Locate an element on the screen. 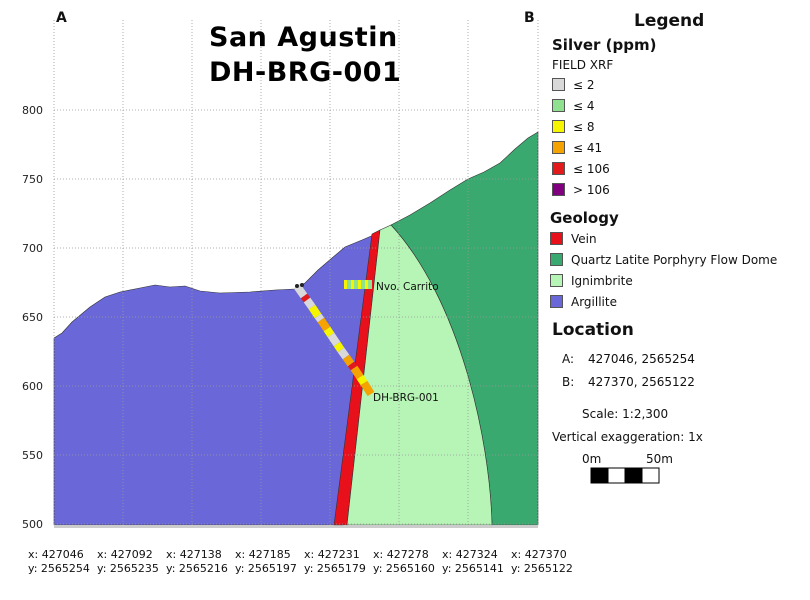 The width and height of the screenshot is (810, 600). map-title-line2: DH-BRG-001 is located at coordinates (305, 72).